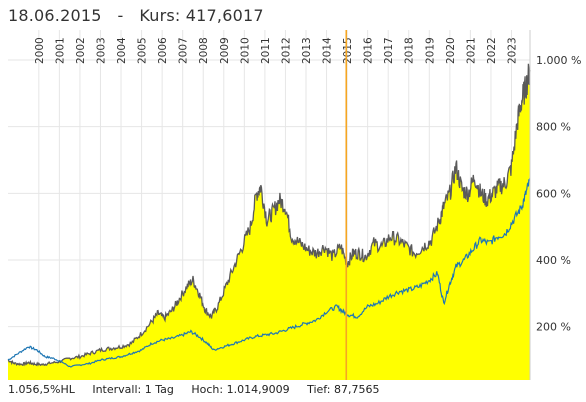  What do you see at coordinates (122, 50) in the screenshot?
I see `x-tick-label: 2004` at bounding box center [122, 50].